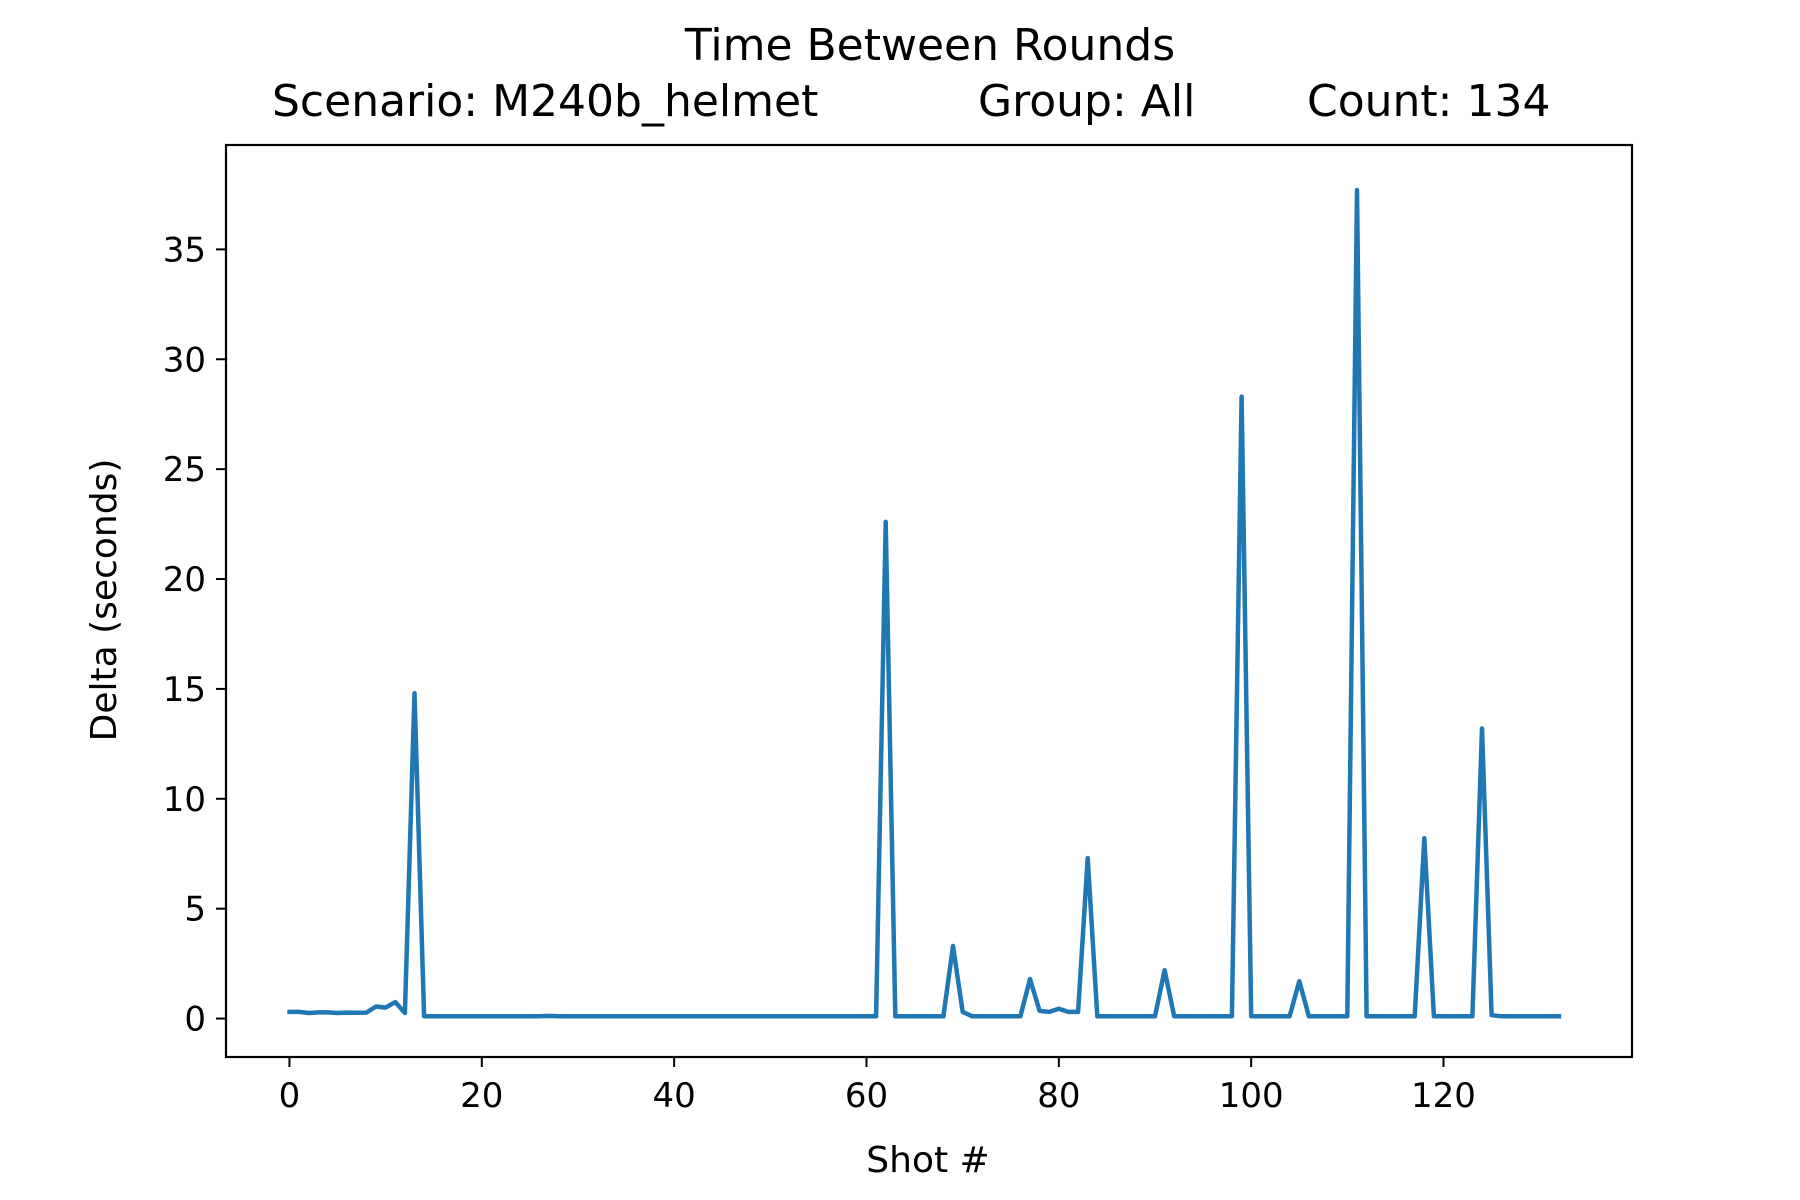 This screenshot has height=1200, width=1800. I want to click on y-tick-label: 10, so click(184, 800).